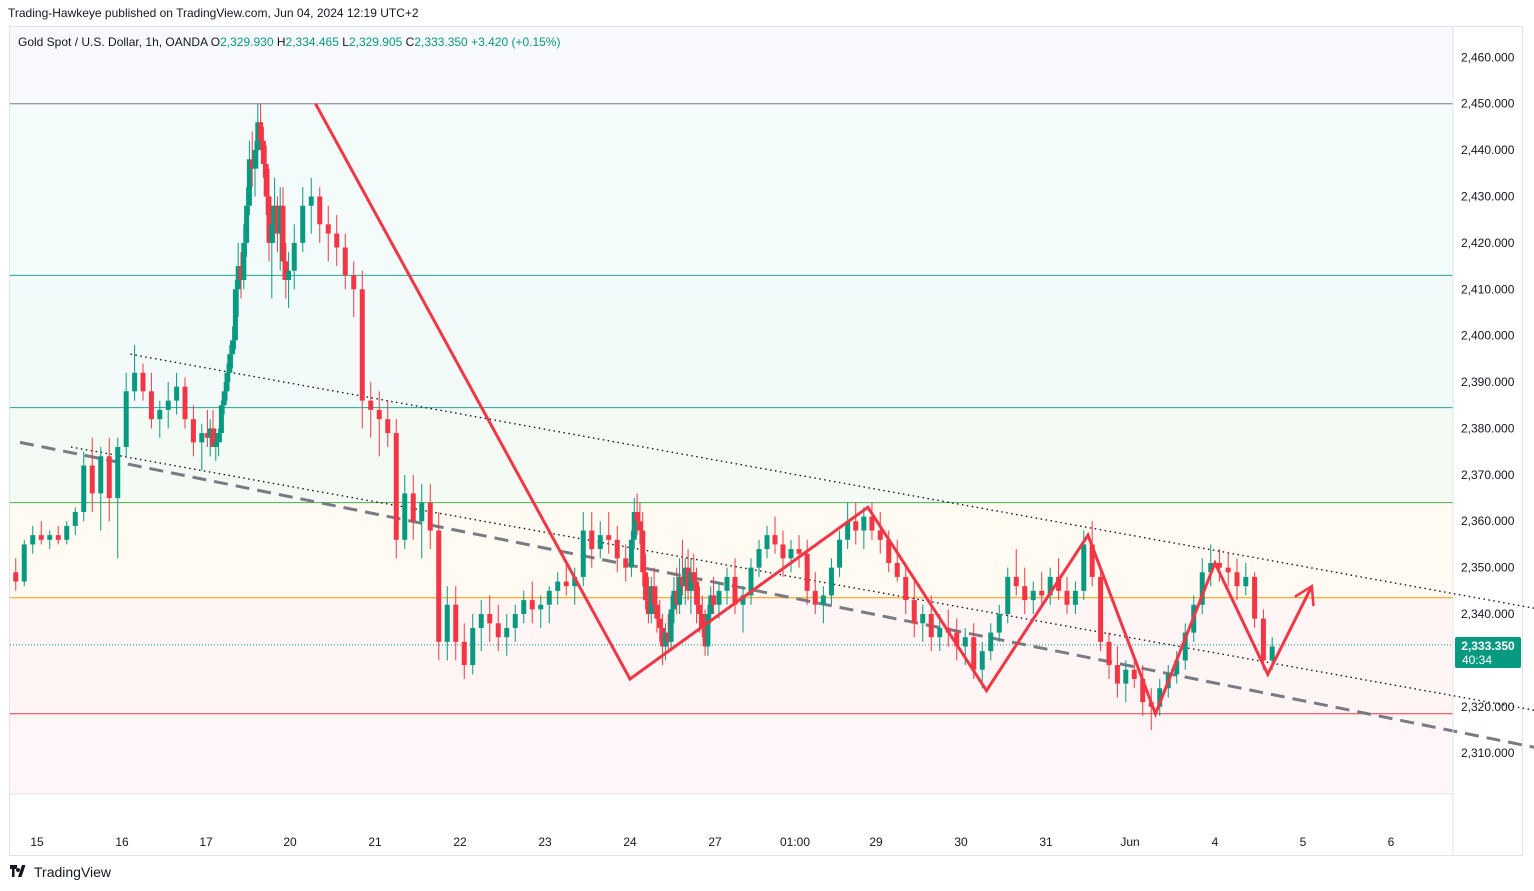 The image size is (1534, 891). What do you see at coordinates (1215, 842) in the screenshot?
I see `time-tick-label: 4` at bounding box center [1215, 842].